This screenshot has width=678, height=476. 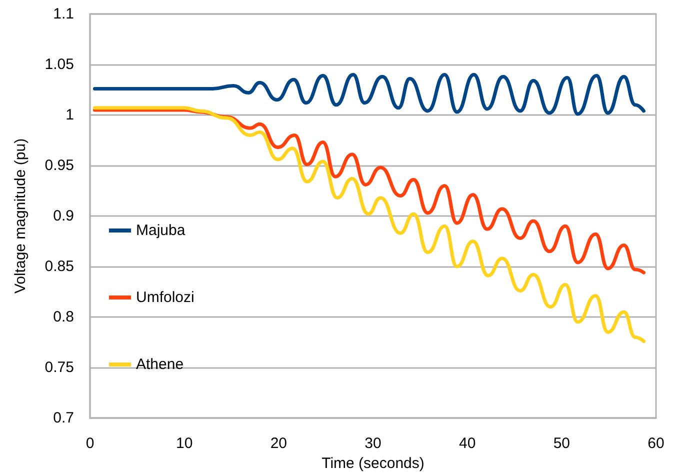 I want to click on x-tick-label: 10, so click(x=184, y=443).